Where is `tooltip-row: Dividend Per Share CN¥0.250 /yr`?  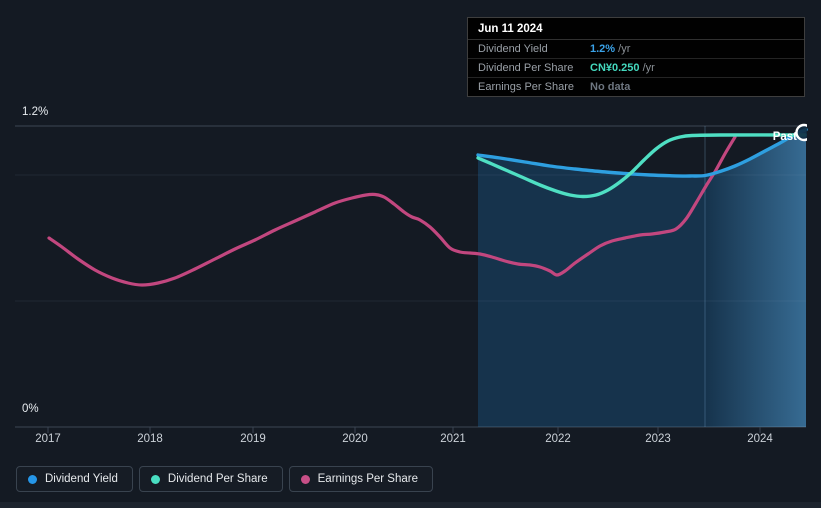
tooltip-row: Dividend Per Share CN¥0.250 /yr is located at coordinates (636, 67).